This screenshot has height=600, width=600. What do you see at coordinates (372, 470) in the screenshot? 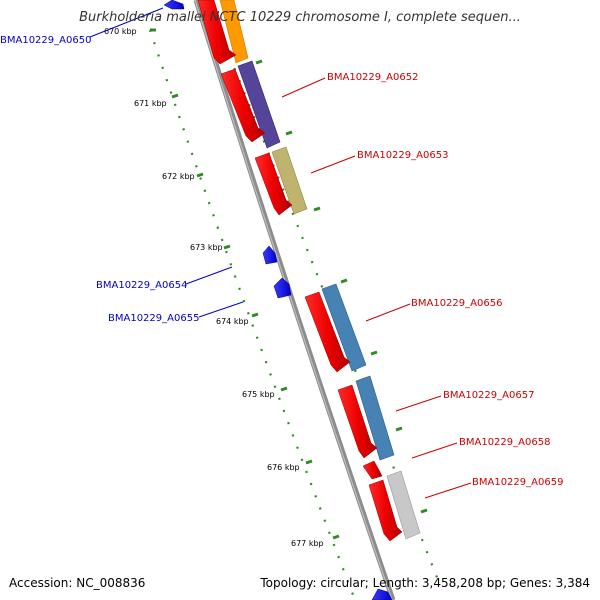
I see `gene-arrow-a0658` at bounding box center [372, 470].